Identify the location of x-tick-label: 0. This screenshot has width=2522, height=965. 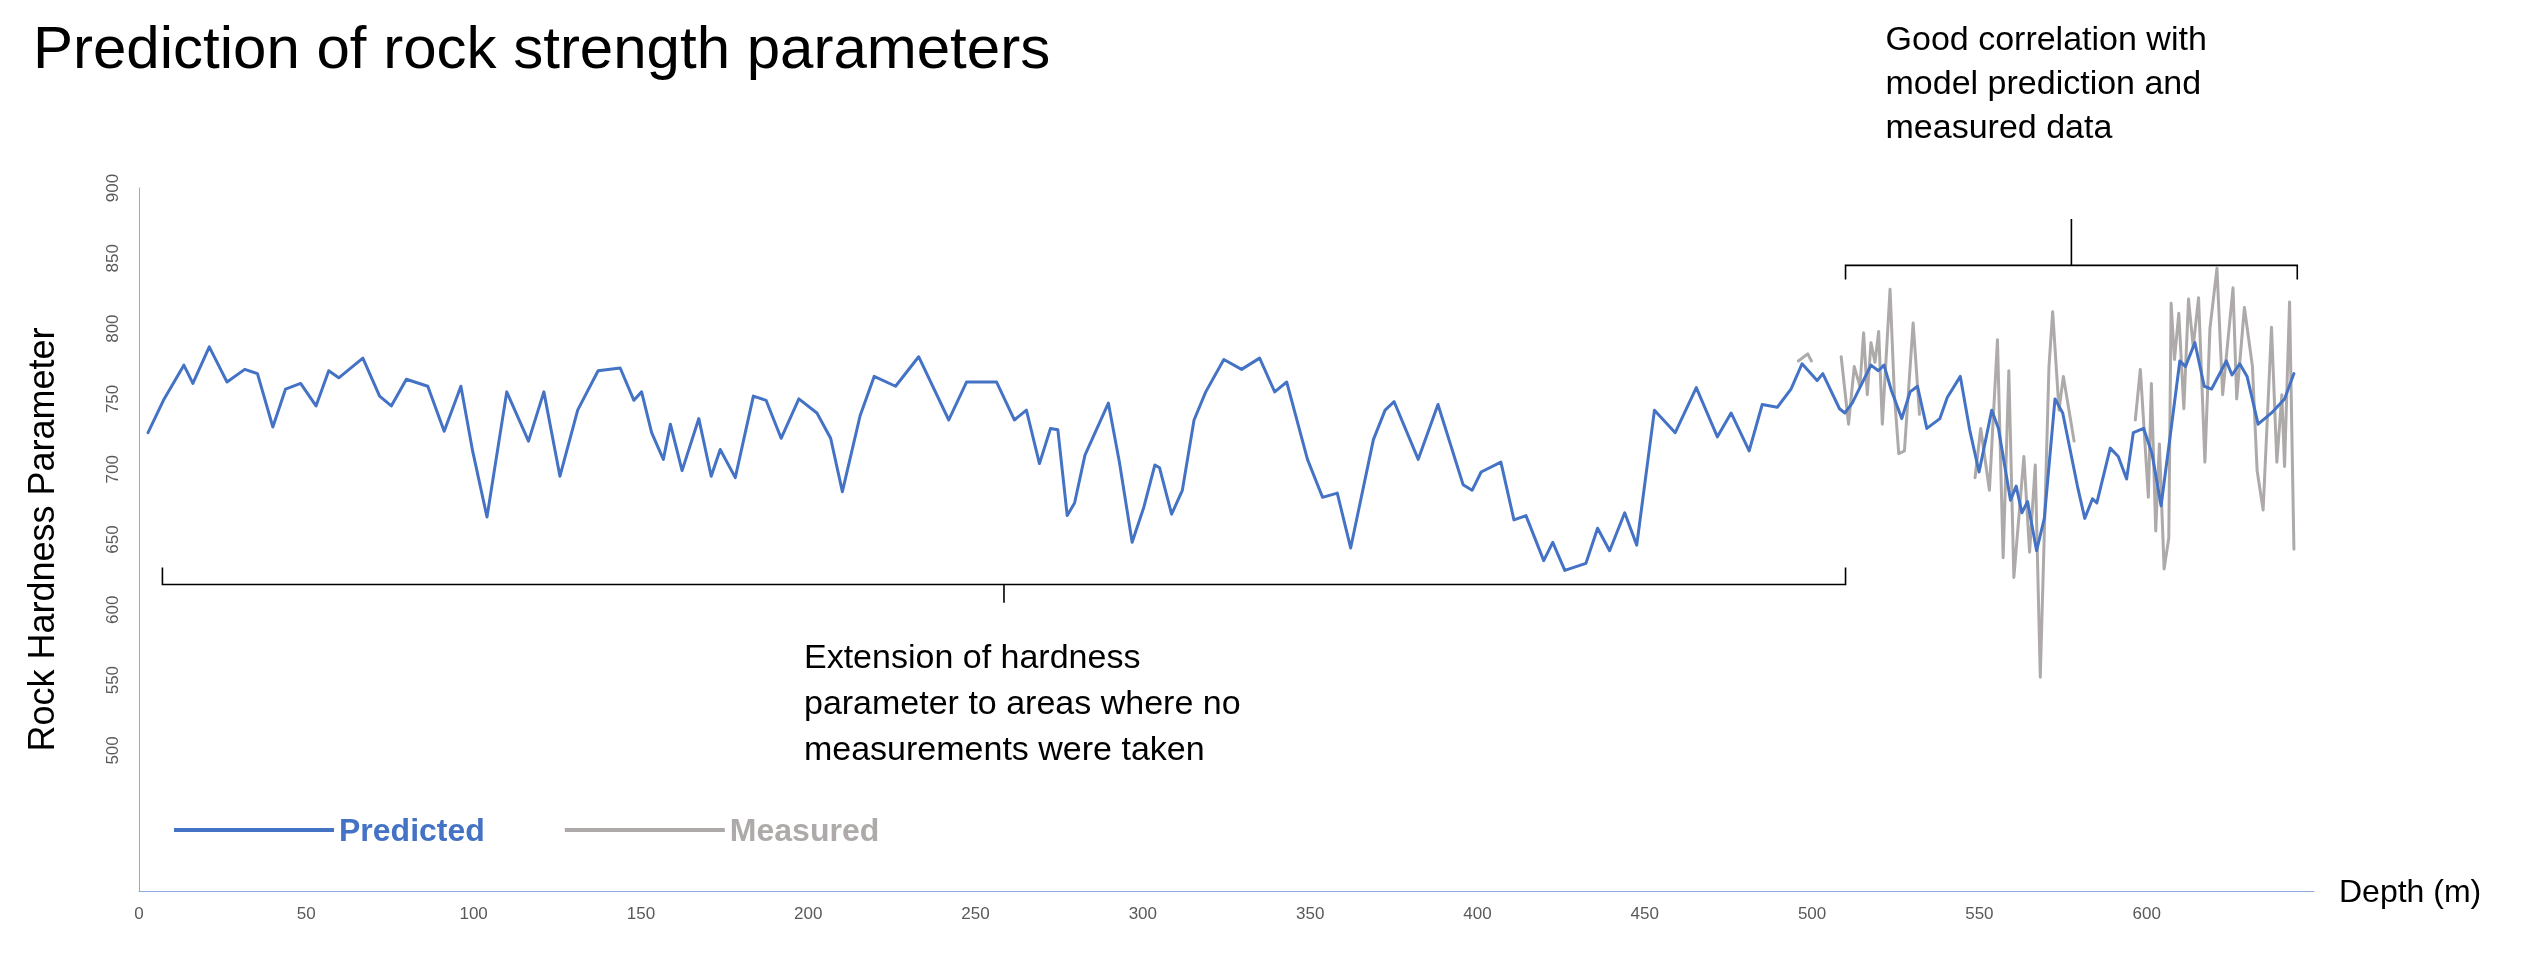
(139, 913).